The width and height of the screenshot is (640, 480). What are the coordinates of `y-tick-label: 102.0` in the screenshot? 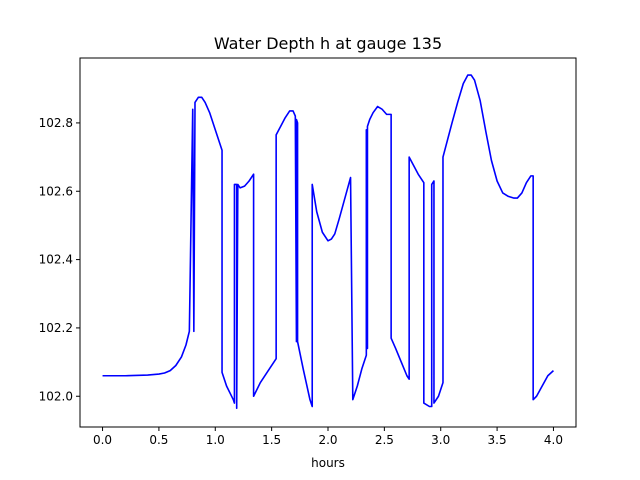 It's located at (56, 396).